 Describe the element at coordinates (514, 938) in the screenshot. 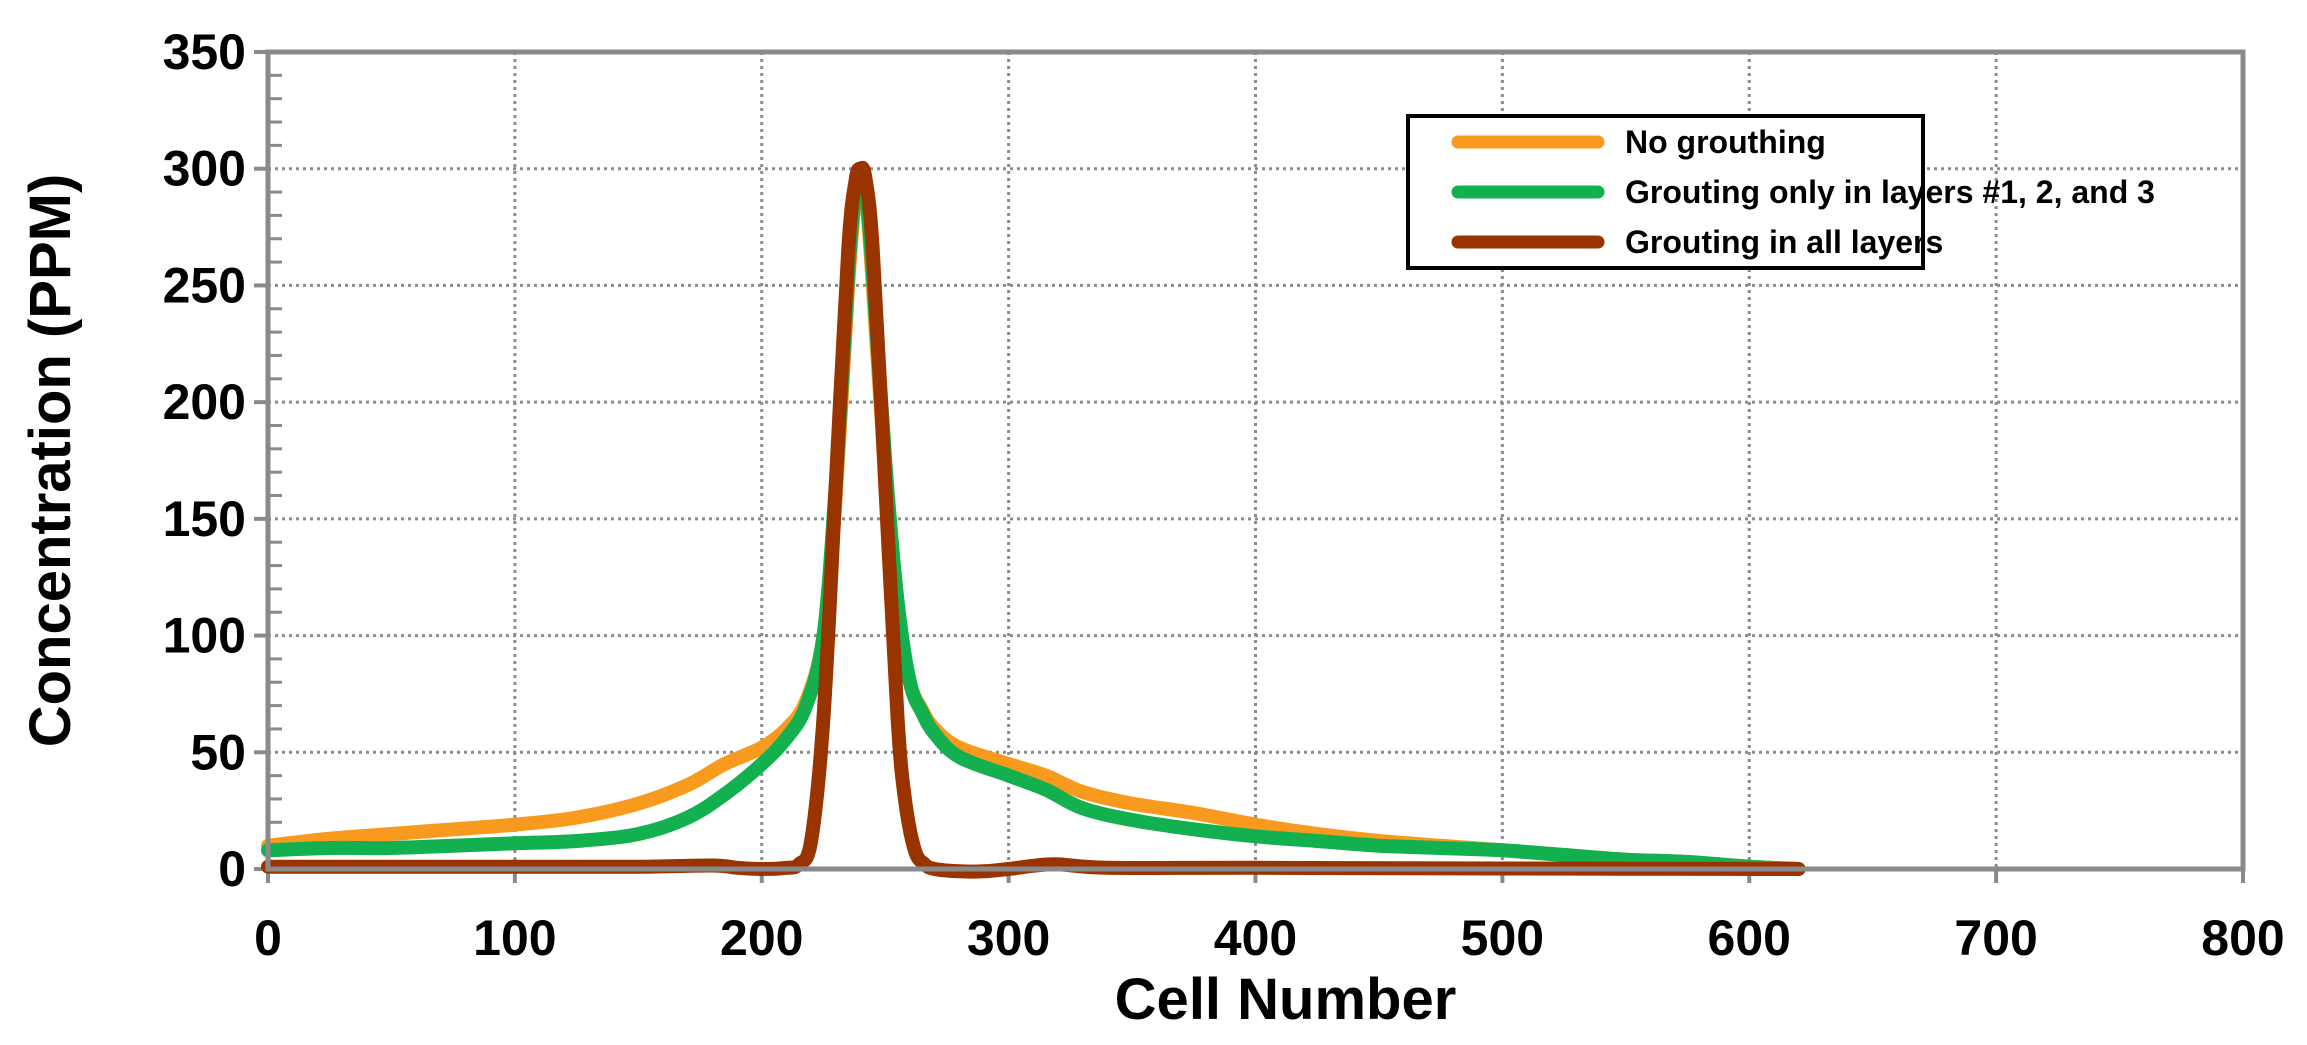

I see `x-tick-label: 100` at that location.